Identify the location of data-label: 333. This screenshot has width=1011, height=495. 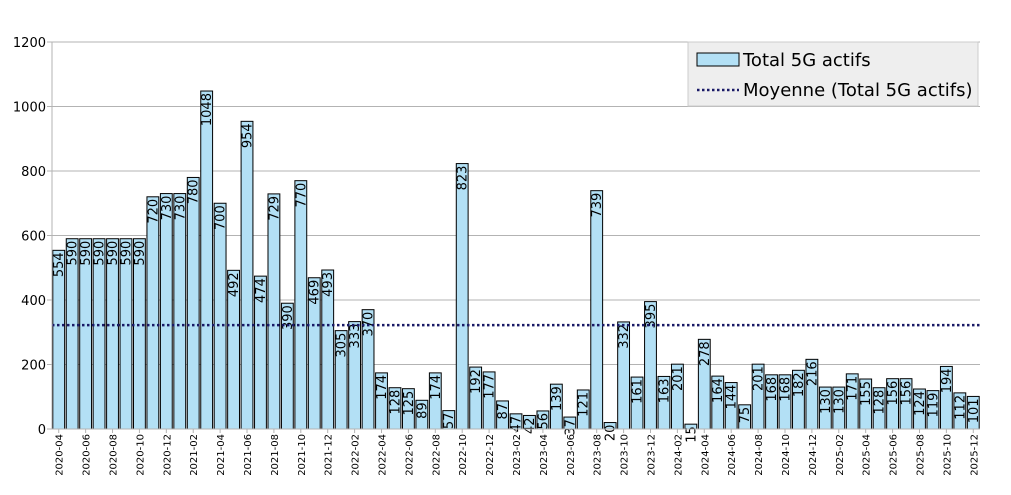
(355, 336).